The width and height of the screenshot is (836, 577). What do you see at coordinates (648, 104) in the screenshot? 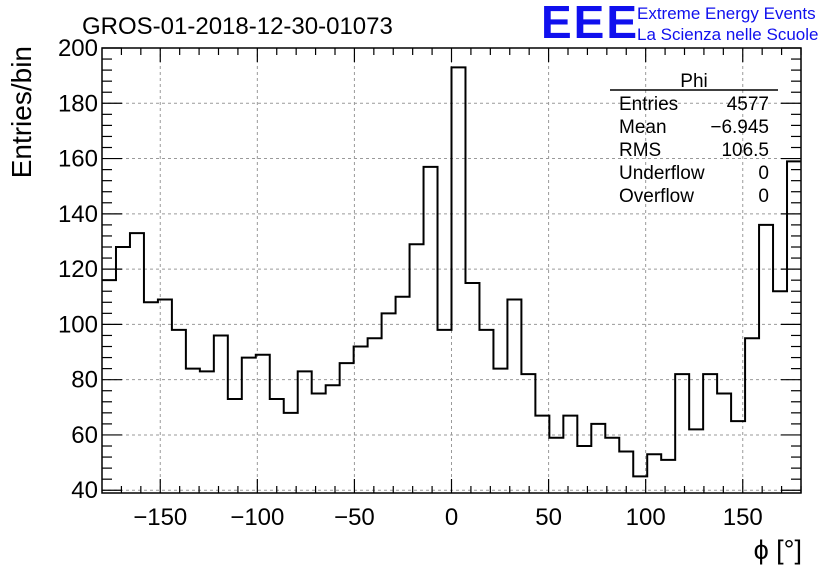
I see `stats-label-entries: Entries` at bounding box center [648, 104].